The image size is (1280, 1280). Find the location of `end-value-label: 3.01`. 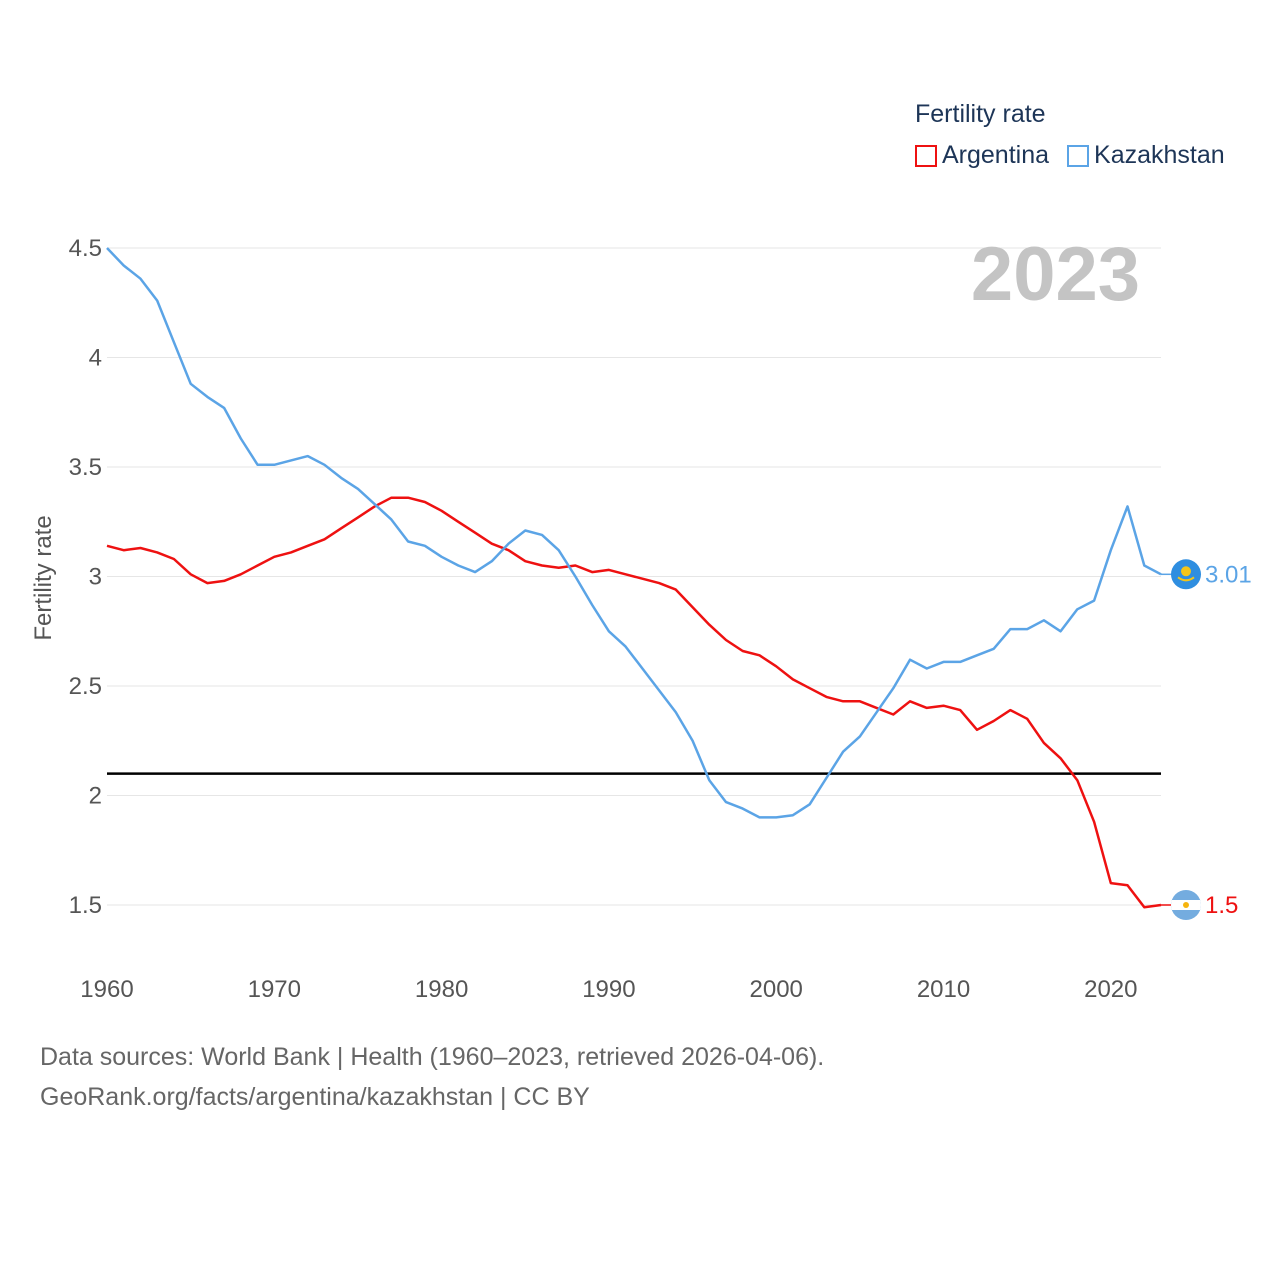

end-value-label: 3.01 is located at coordinates (1228, 574).